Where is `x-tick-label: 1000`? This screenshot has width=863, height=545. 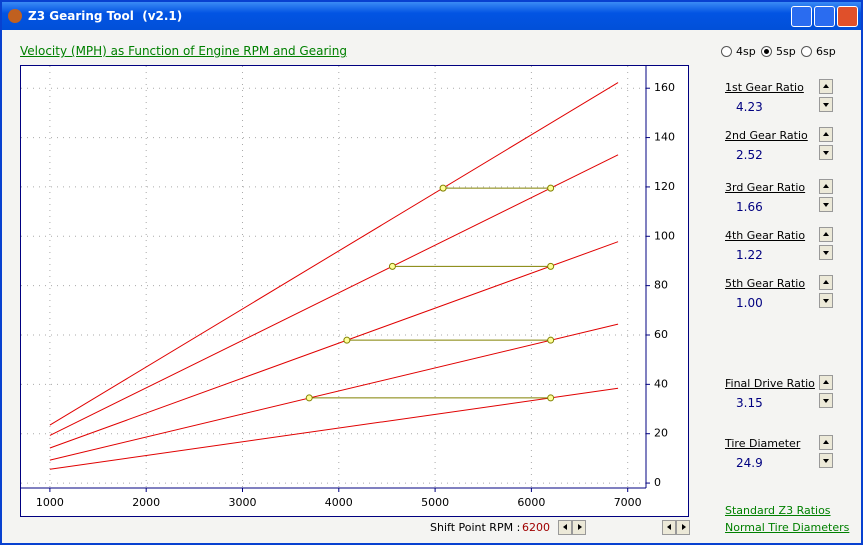 x-tick-label: 1000 is located at coordinates (50, 502).